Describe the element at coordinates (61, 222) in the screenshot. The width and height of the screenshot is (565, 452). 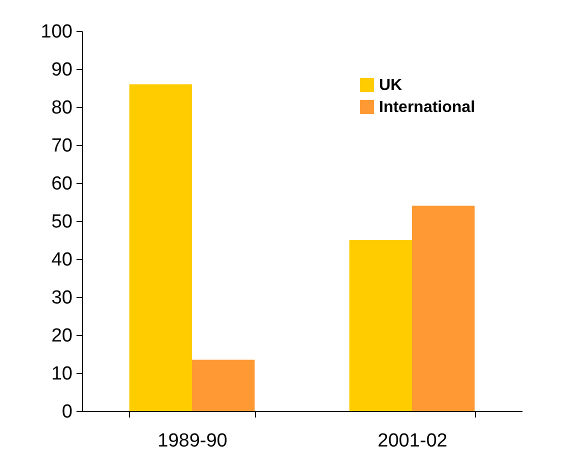
I see `y-tick-label: 50` at that location.